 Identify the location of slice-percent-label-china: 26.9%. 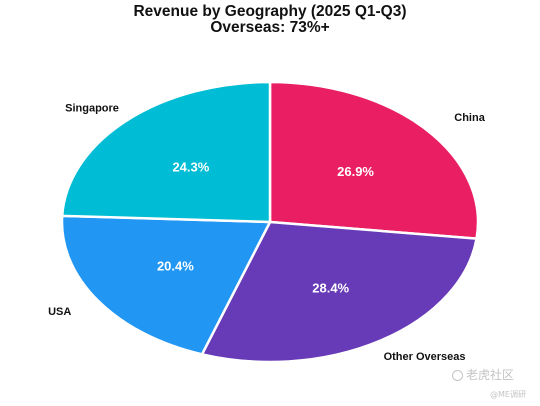
(355, 171).